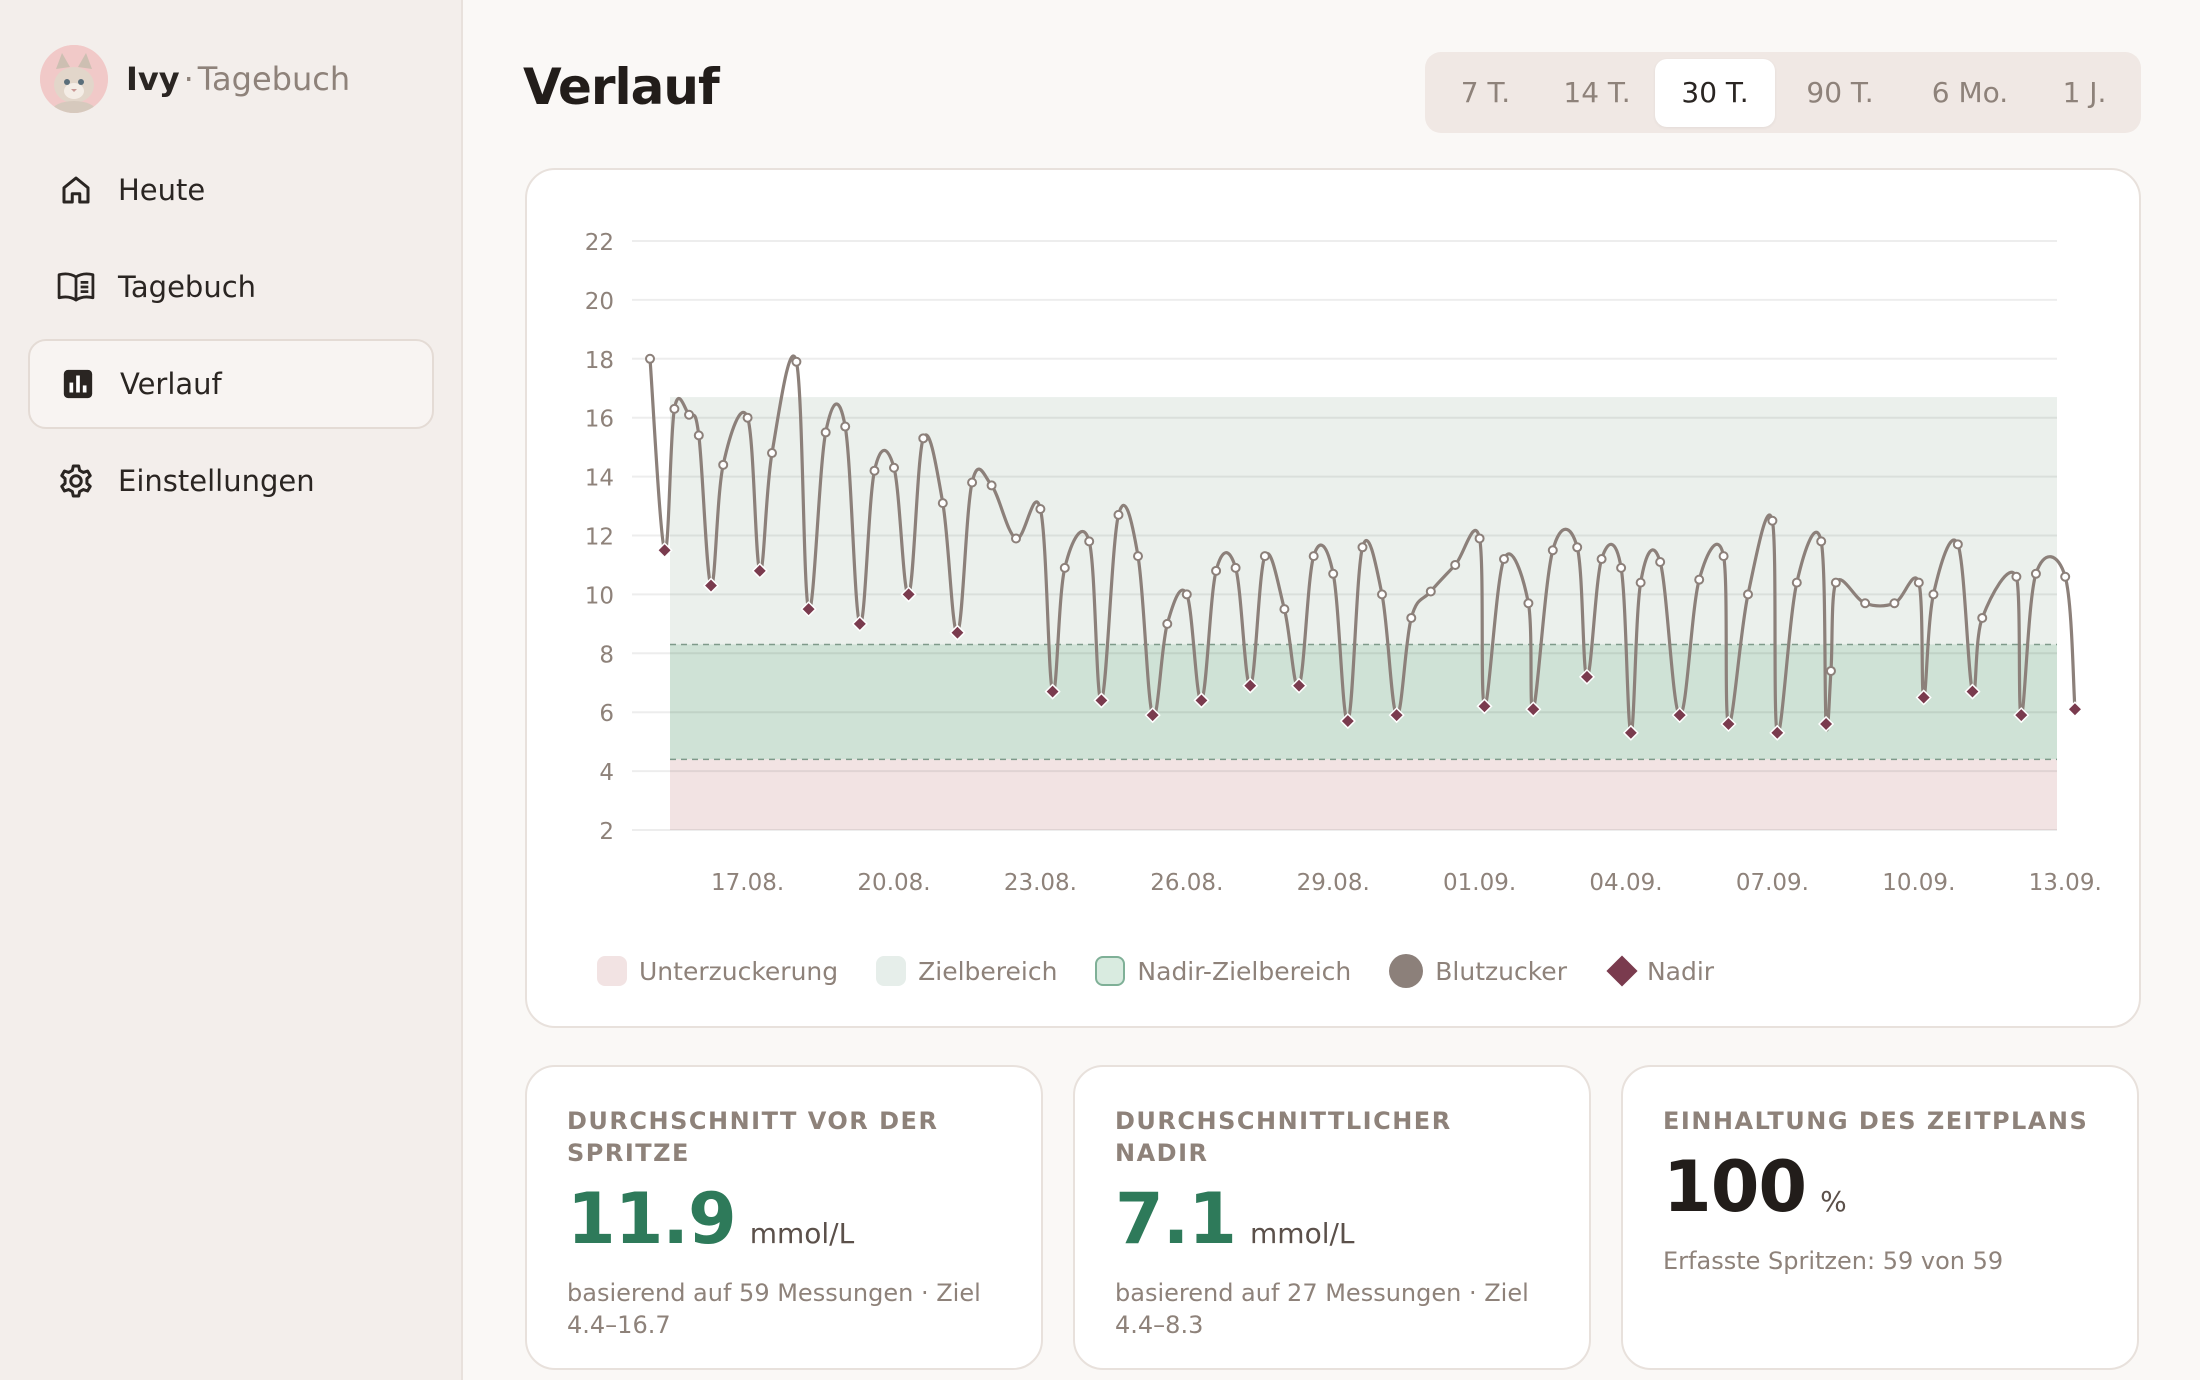  Describe the element at coordinates (231, 287) in the screenshot. I see `sidebar-item-tagebuch: Tagebuch` at that location.